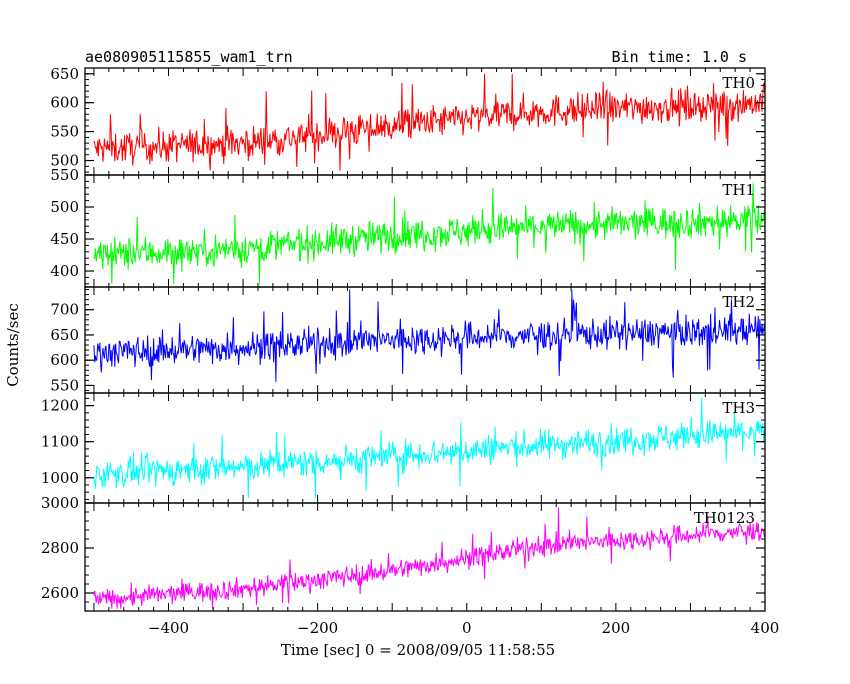 The image size is (850, 684). I want to click on series-line-th3, so click(429, 448).